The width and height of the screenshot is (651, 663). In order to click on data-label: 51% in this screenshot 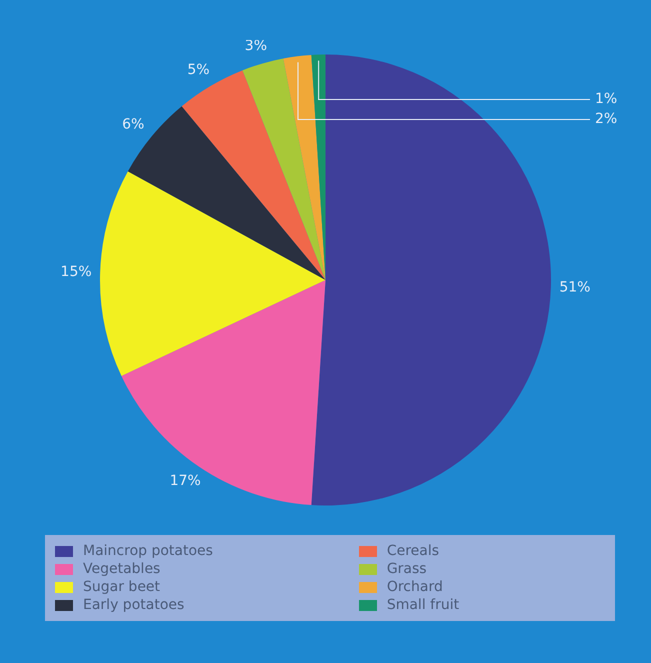, I will do `click(574, 287)`.